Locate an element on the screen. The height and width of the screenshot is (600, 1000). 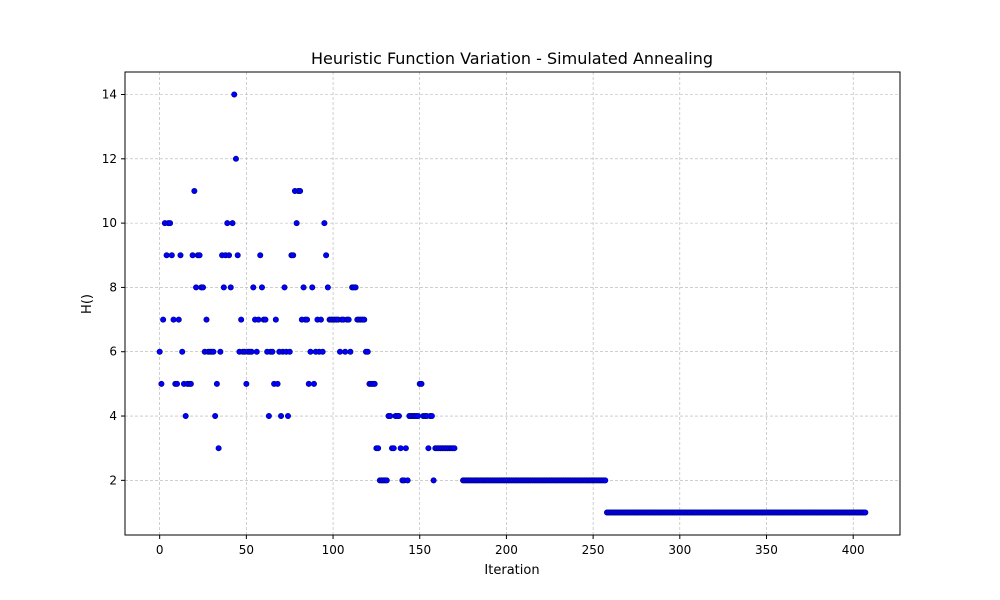
x-tick-label: 100 is located at coordinates (333, 550).